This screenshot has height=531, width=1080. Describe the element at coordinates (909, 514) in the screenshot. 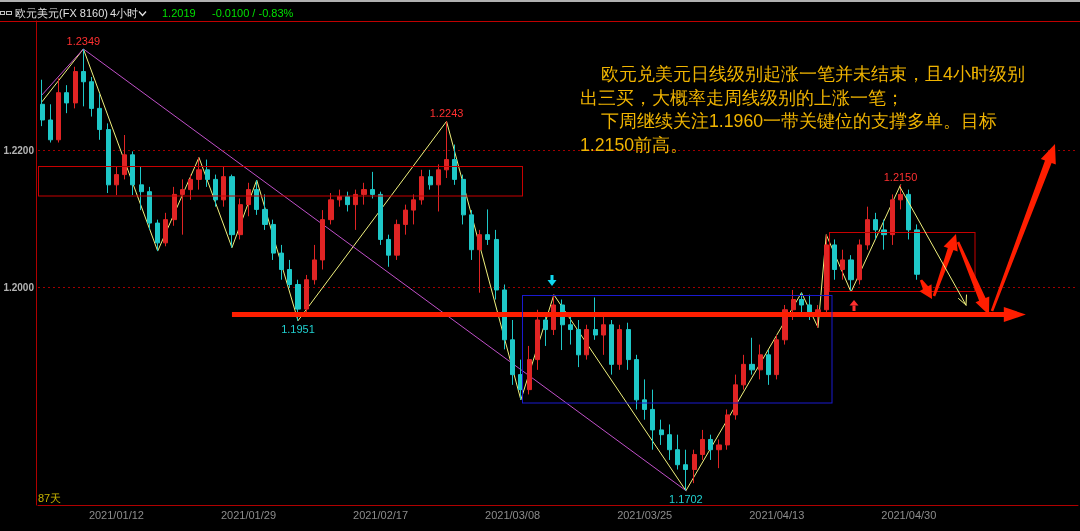

I see `x-tick-label: 2021/04/30` at that location.